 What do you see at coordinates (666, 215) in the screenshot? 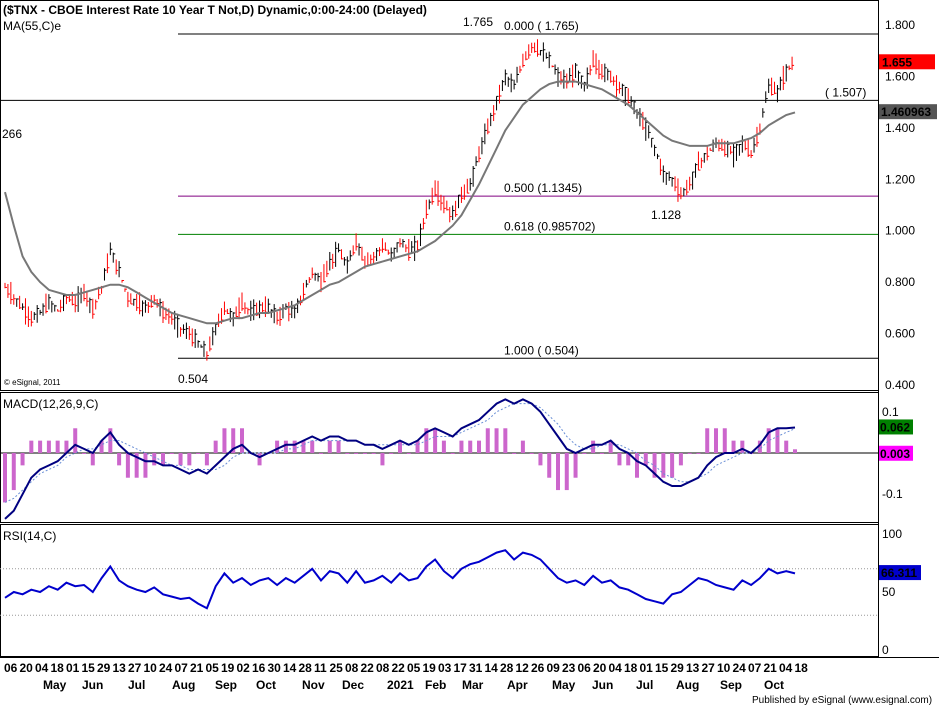
I see `swing-low-annotation: 1.128` at bounding box center [666, 215].